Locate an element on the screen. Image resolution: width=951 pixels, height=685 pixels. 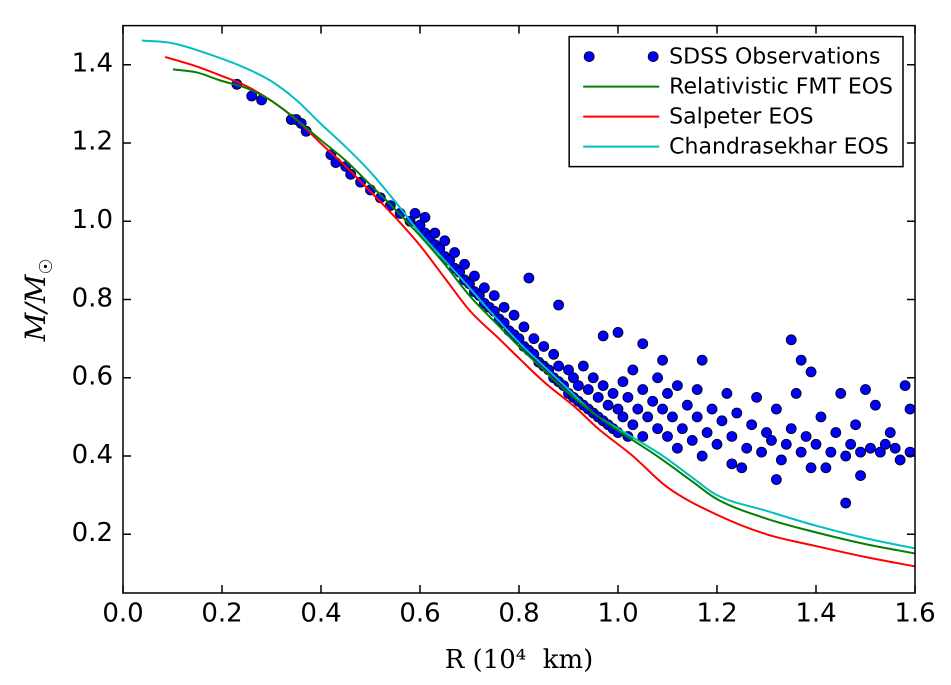
x-tick-label: 0.6 is located at coordinates (420, 613).